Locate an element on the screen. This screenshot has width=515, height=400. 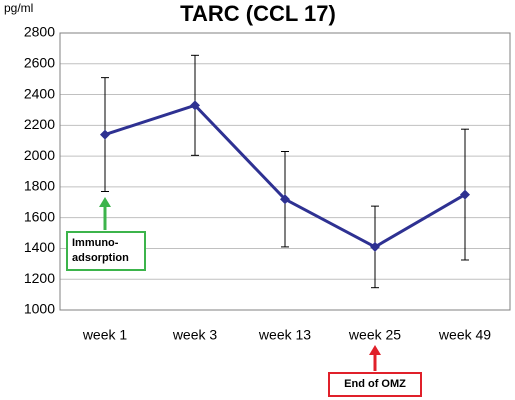
y-tick-label: 1600 is located at coordinates (39, 216).